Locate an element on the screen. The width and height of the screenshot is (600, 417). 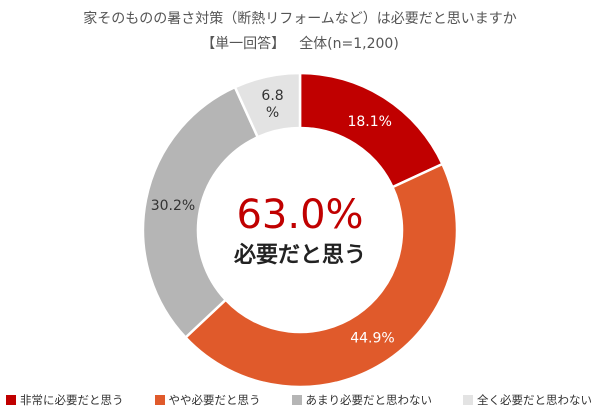
legend-label: やや必要だと思う is located at coordinates (214, 400).